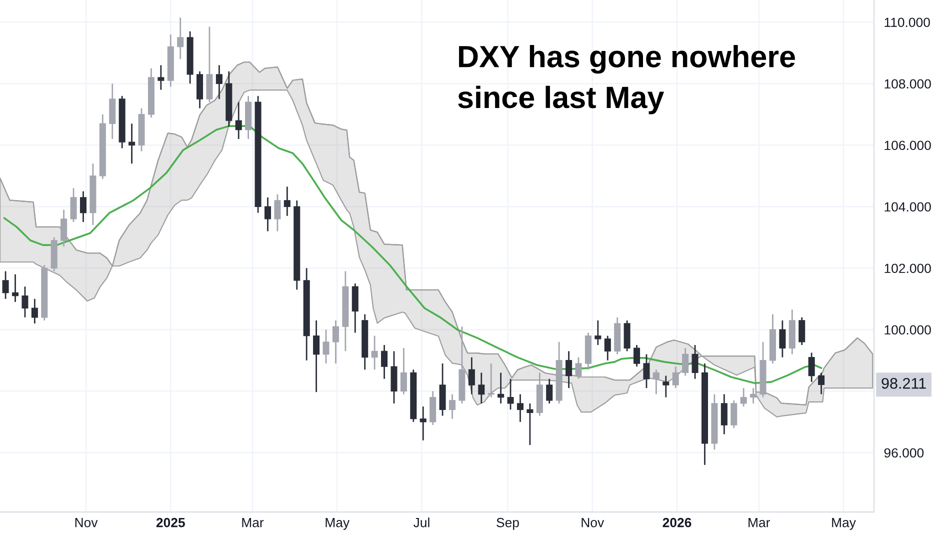 Image resolution: width=940 pixels, height=542 pixels. Describe the element at coordinates (907, 330) in the screenshot. I see `y-tick-label: 100.000` at that location.